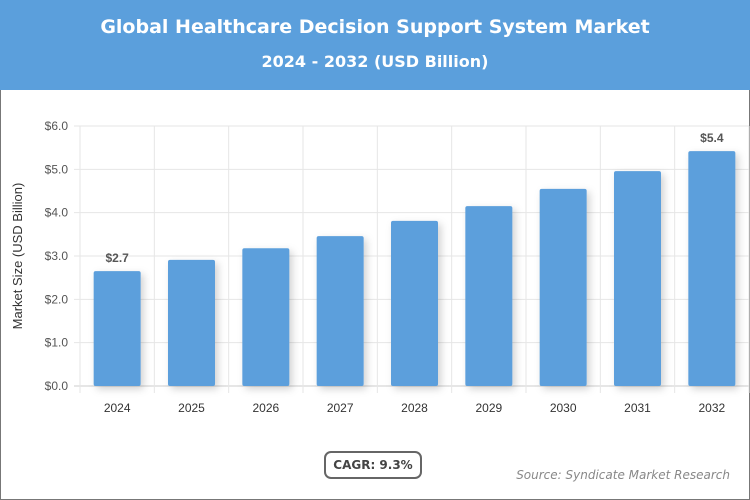 This screenshot has width=750, height=500. What do you see at coordinates (489, 296) in the screenshot?
I see `bar-2029` at bounding box center [489, 296].